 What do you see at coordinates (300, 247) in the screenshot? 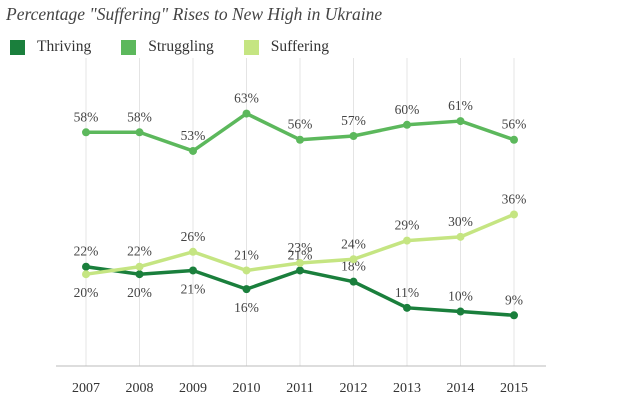
I see `data-label-suffering-2011: 23%` at bounding box center [300, 247].